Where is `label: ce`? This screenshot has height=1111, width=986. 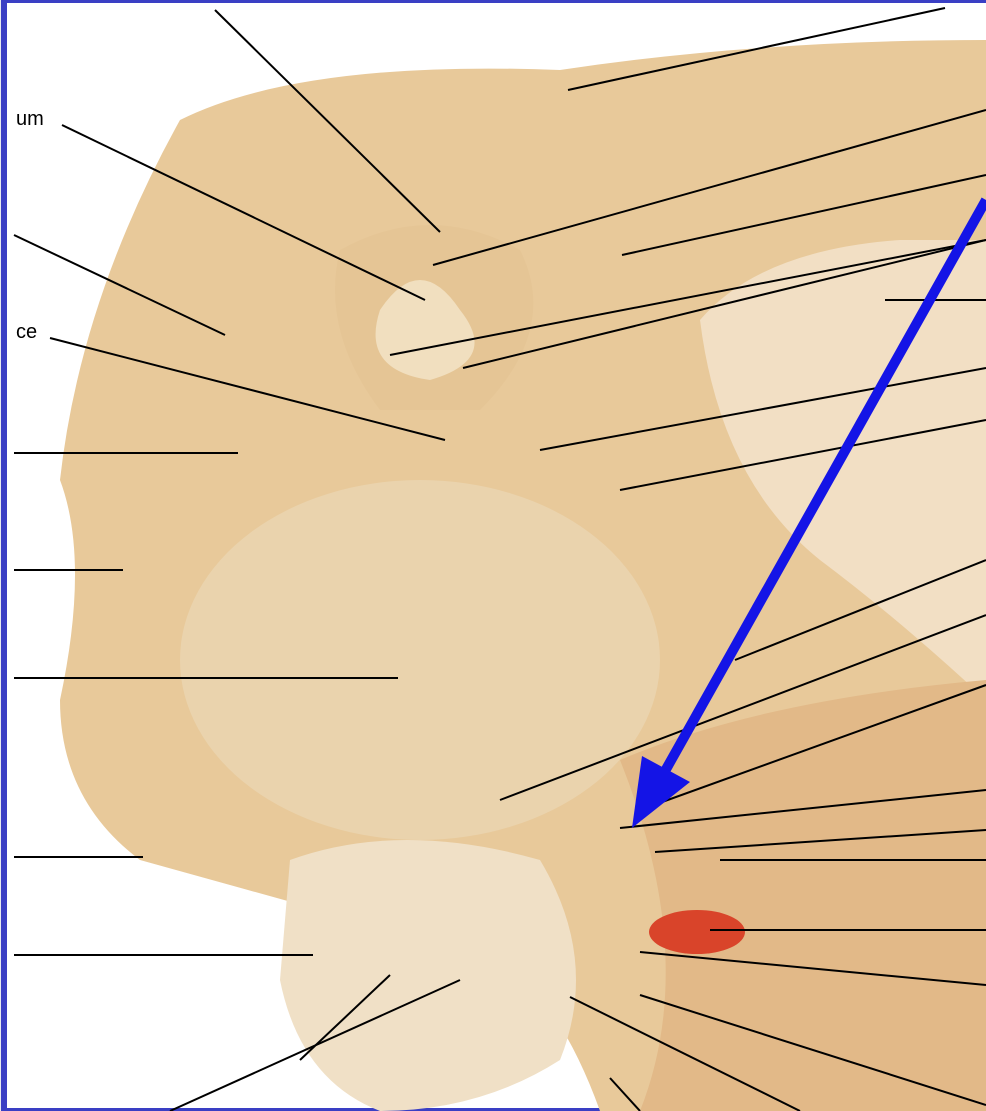
label: ce is located at coordinates (26, 332).